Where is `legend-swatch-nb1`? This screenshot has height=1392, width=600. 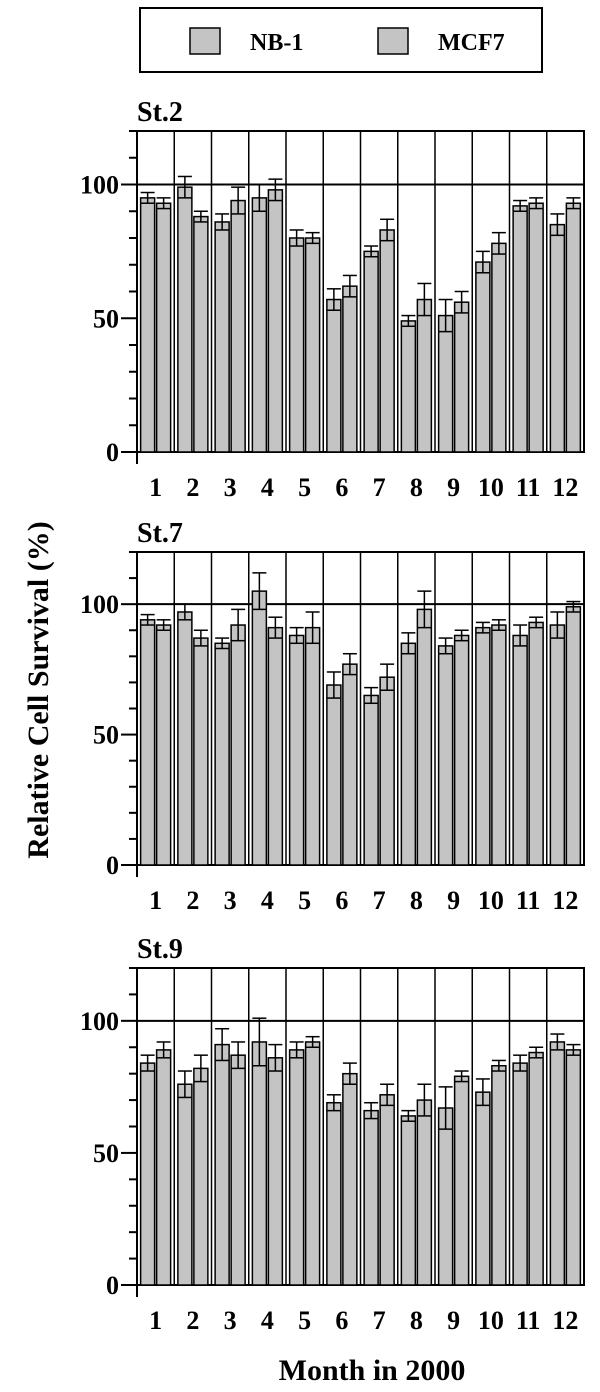 legend-swatch-nb1 is located at coordinates (205, 41).